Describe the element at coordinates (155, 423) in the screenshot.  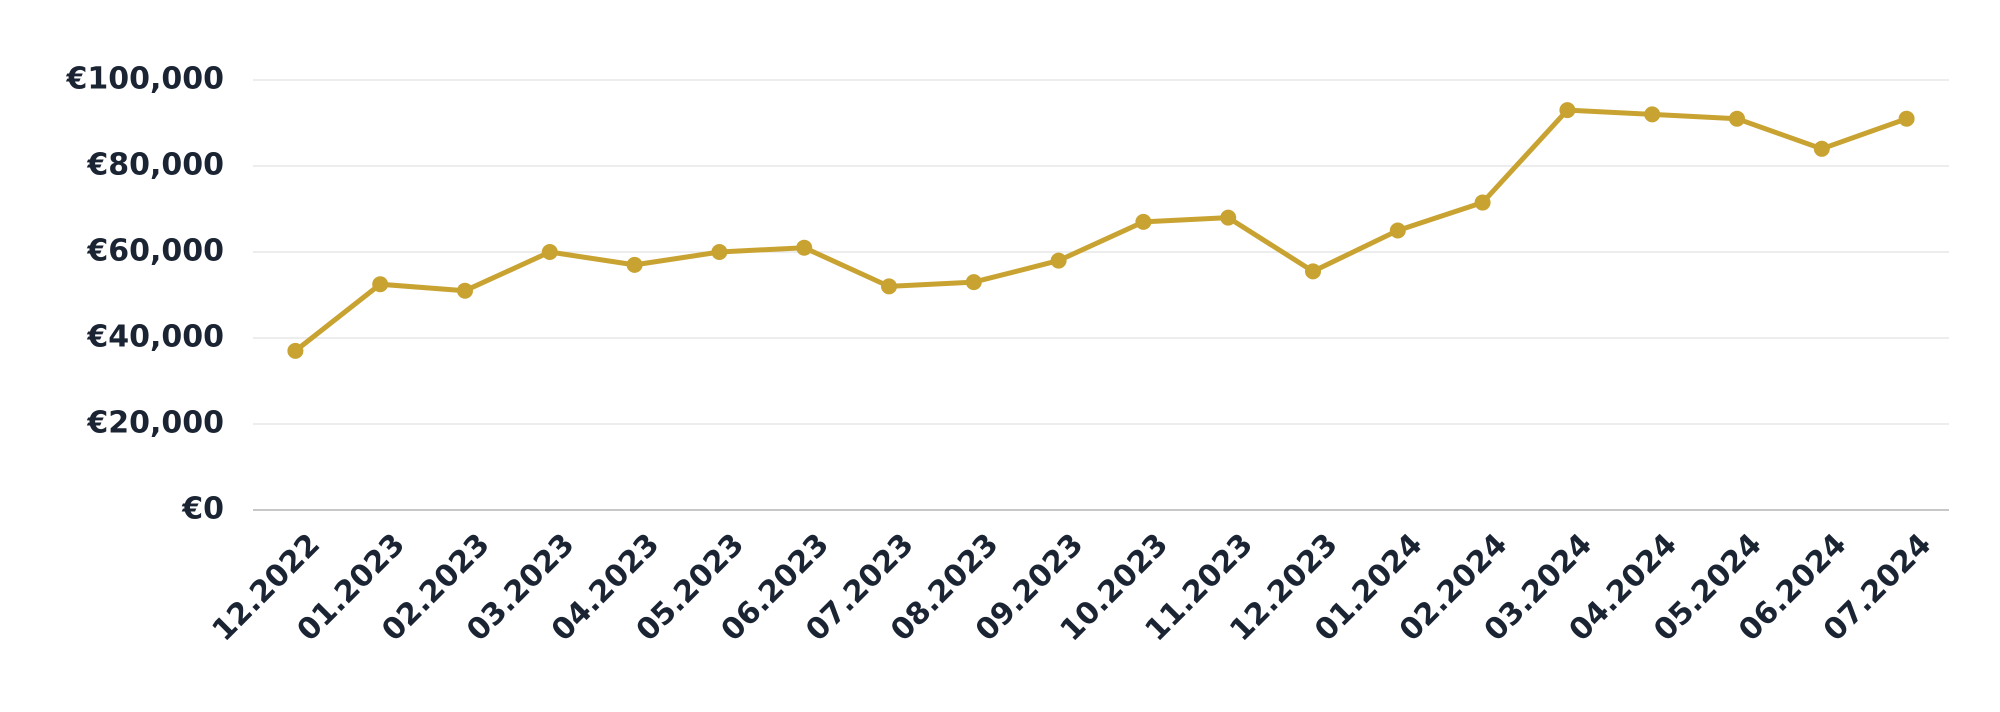
I see `y-tick-label: €20,000` at that location.